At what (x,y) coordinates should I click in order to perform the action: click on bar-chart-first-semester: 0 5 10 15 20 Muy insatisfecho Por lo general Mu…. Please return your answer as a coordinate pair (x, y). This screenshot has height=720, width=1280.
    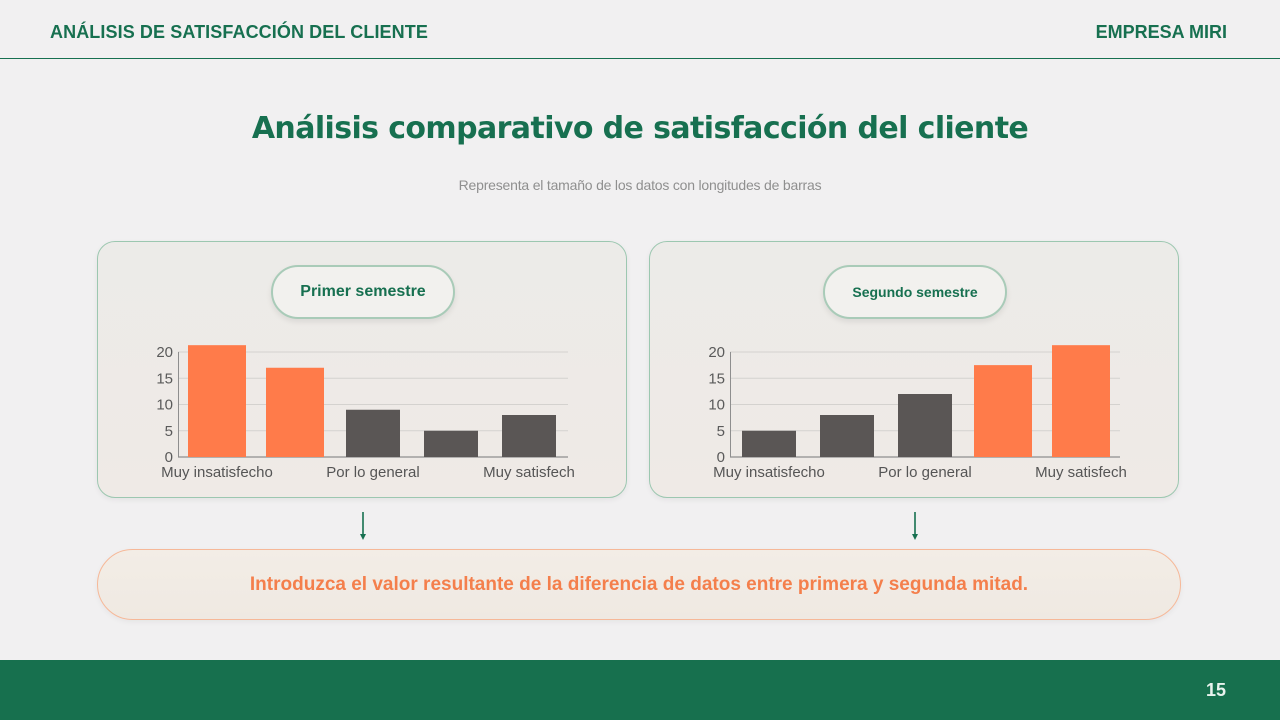
    Looking at the image, I should click on (358, 411).